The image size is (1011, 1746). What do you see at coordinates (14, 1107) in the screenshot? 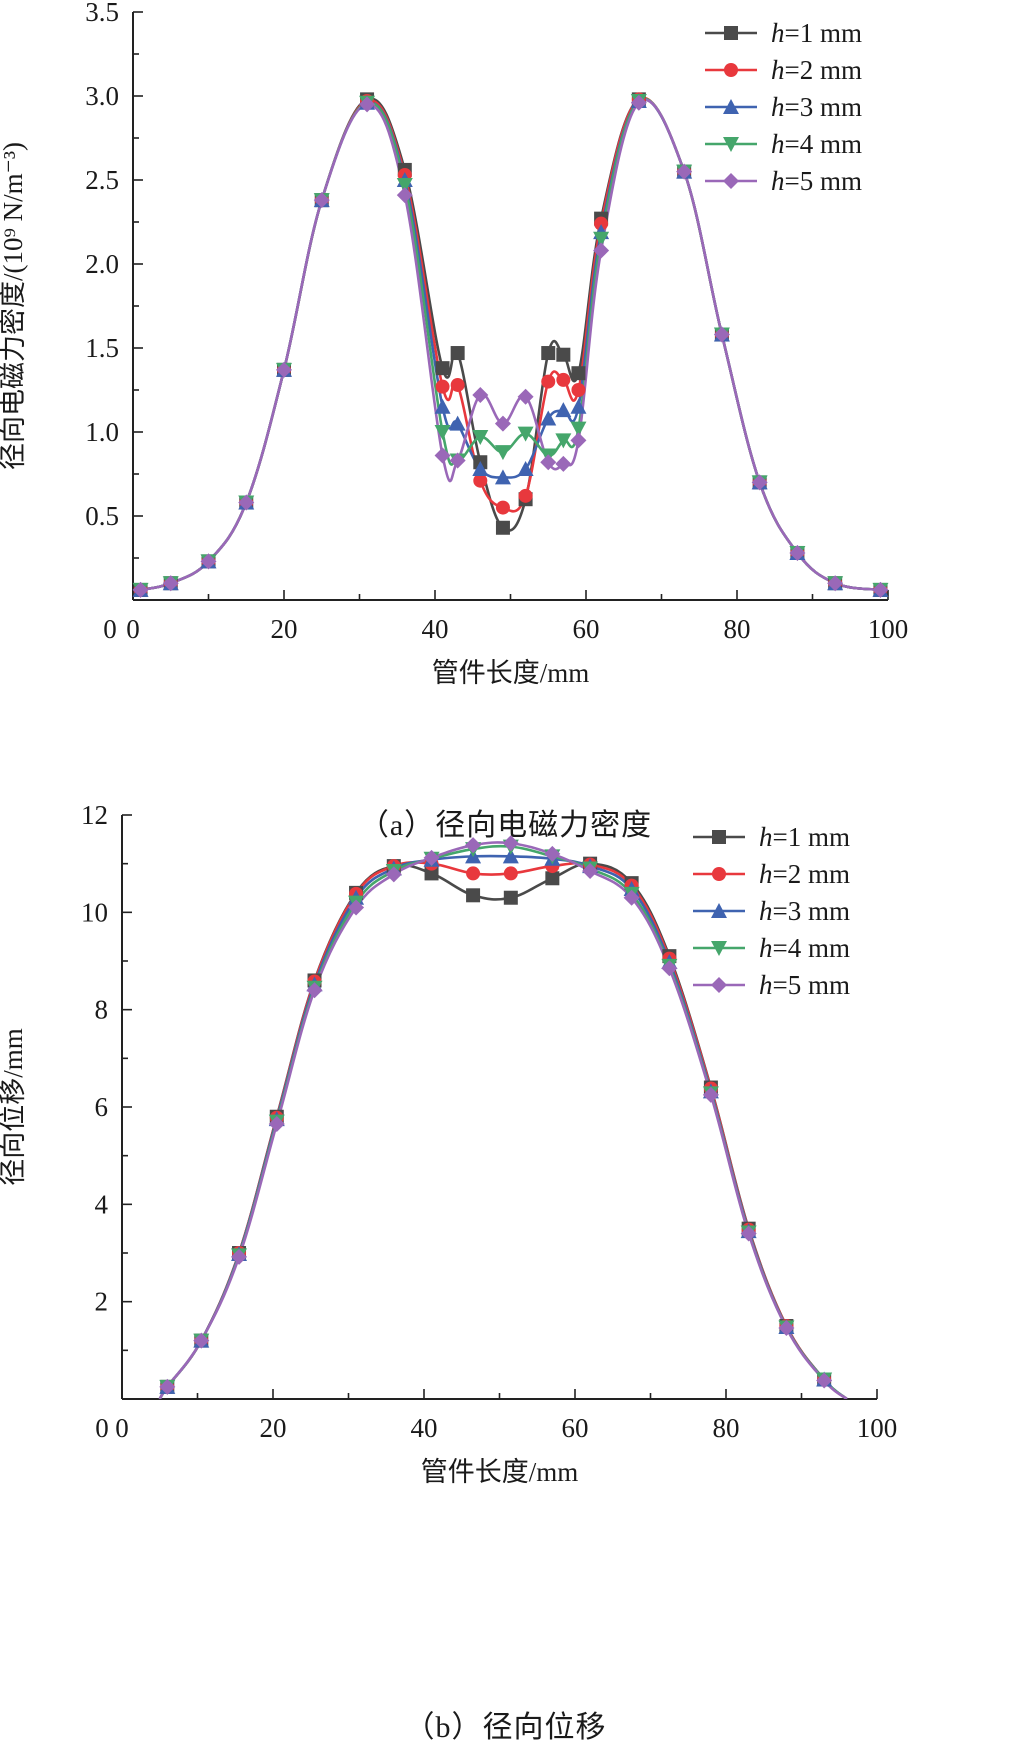
I see `y-axis-title: 径向位移/mm` at bounding box center [14, 1107].